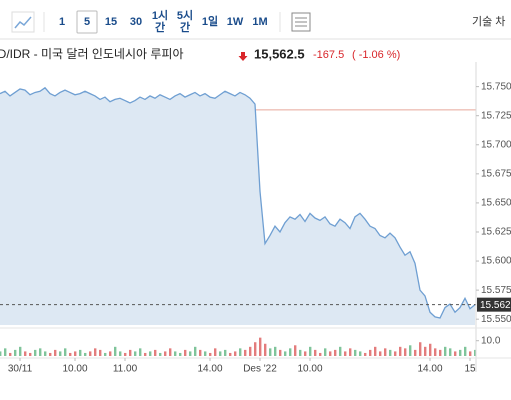 Image resolution: width=511 pixels, height=400 pixels. What do you see at coordinates (491, 340) in the screenshot?
I see `volume-tick-label: 10.0` at bounding box center [491, 340].